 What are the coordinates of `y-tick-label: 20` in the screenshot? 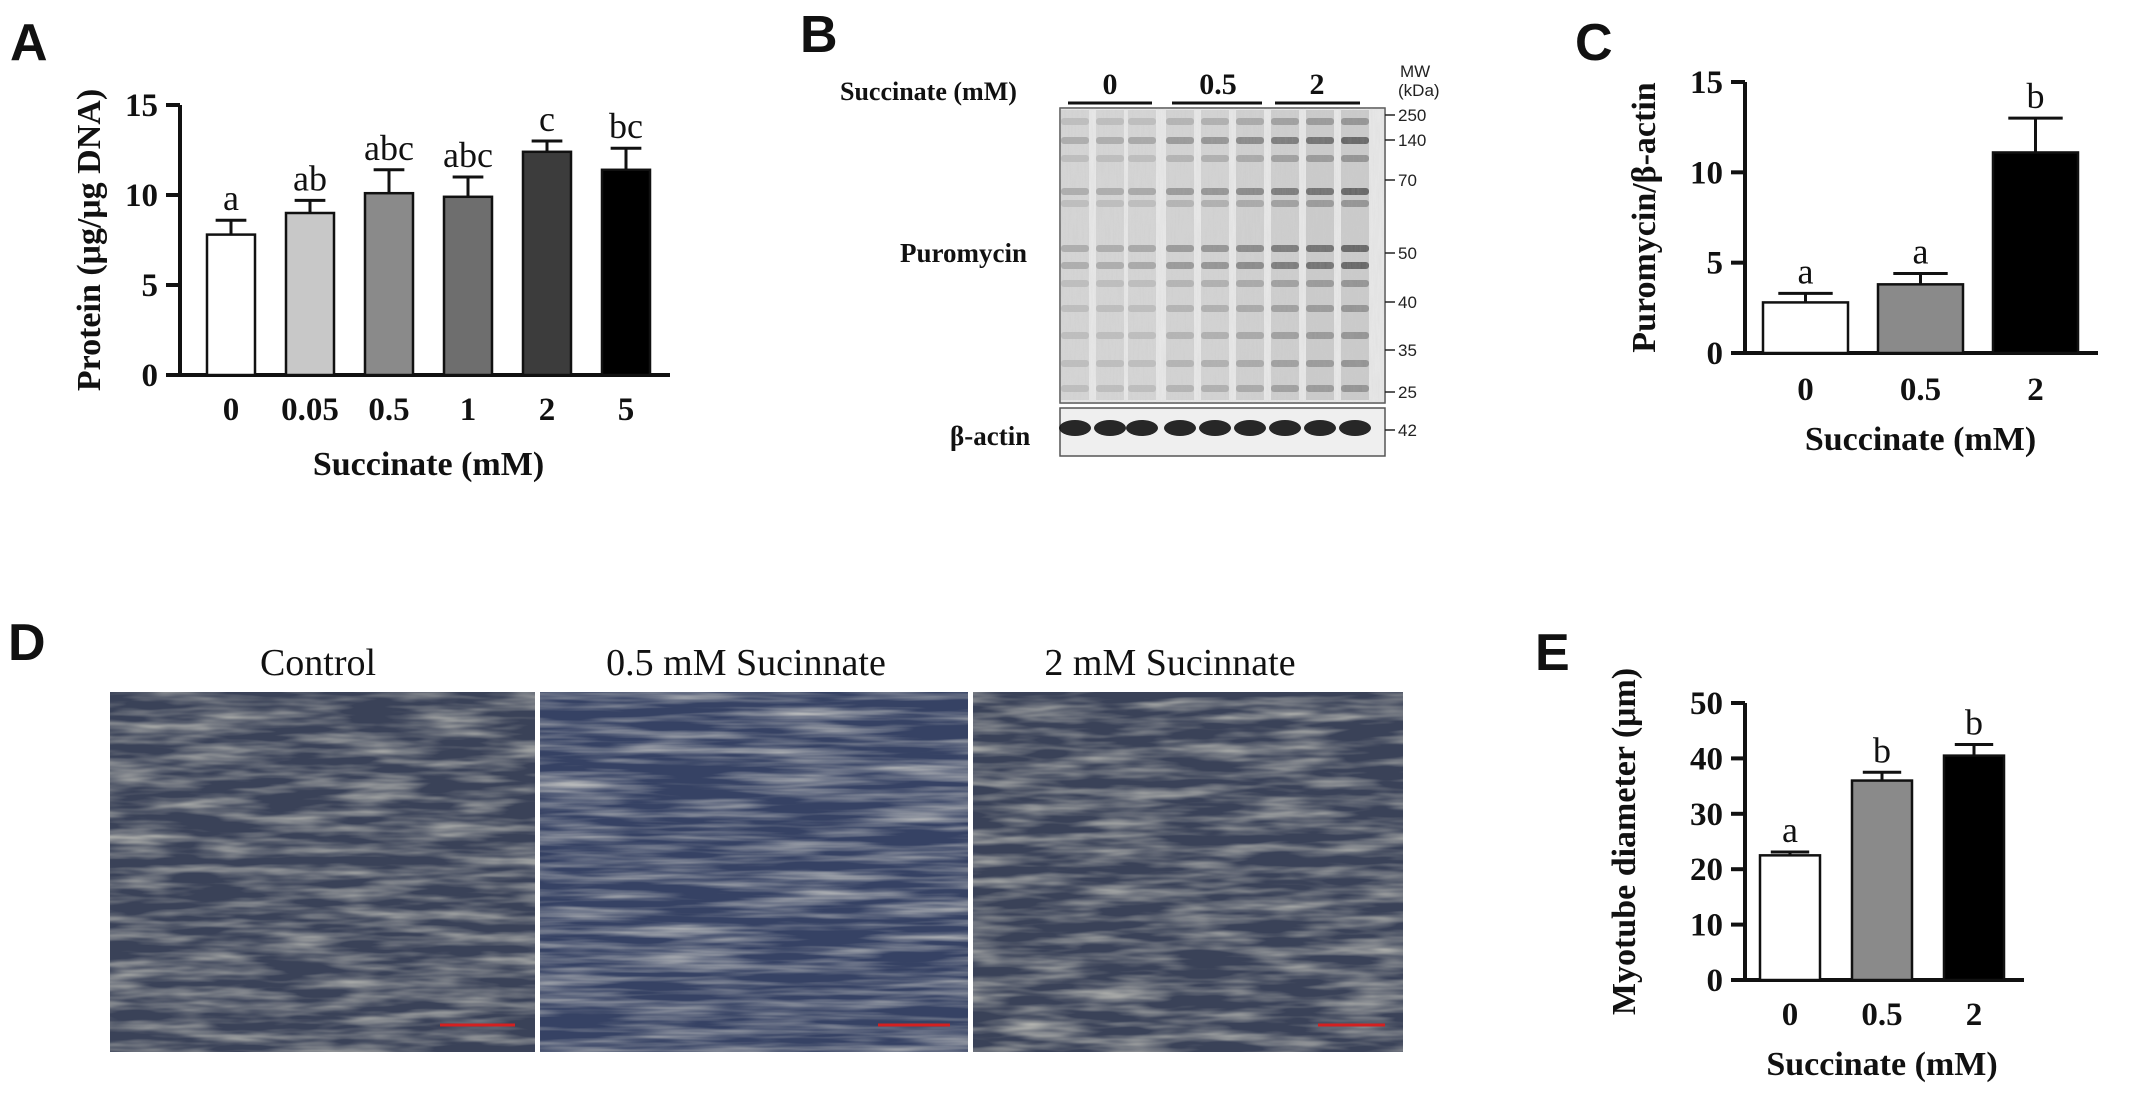 It's located at (1706, 870).